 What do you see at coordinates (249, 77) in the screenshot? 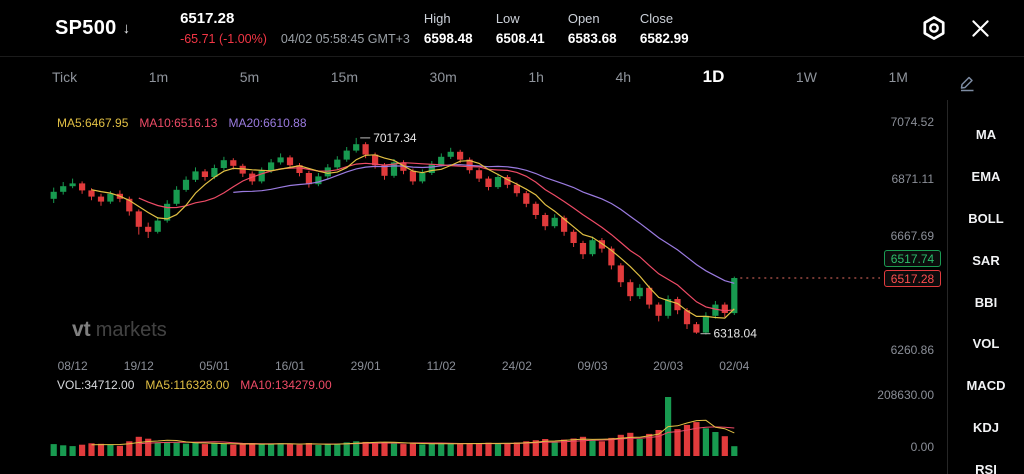
I see `tab-5min: 5m` at bounding box center [249, 77].